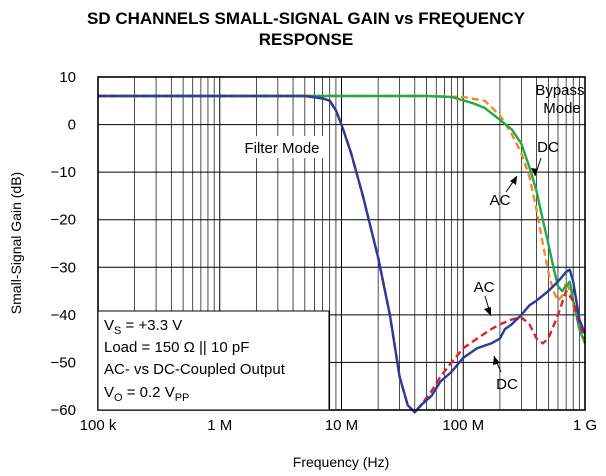 Image resolution: width=606 pixels, height=476 pixels. I want to click on x-axis-label: Frequency (Hz), so click(341, 462).